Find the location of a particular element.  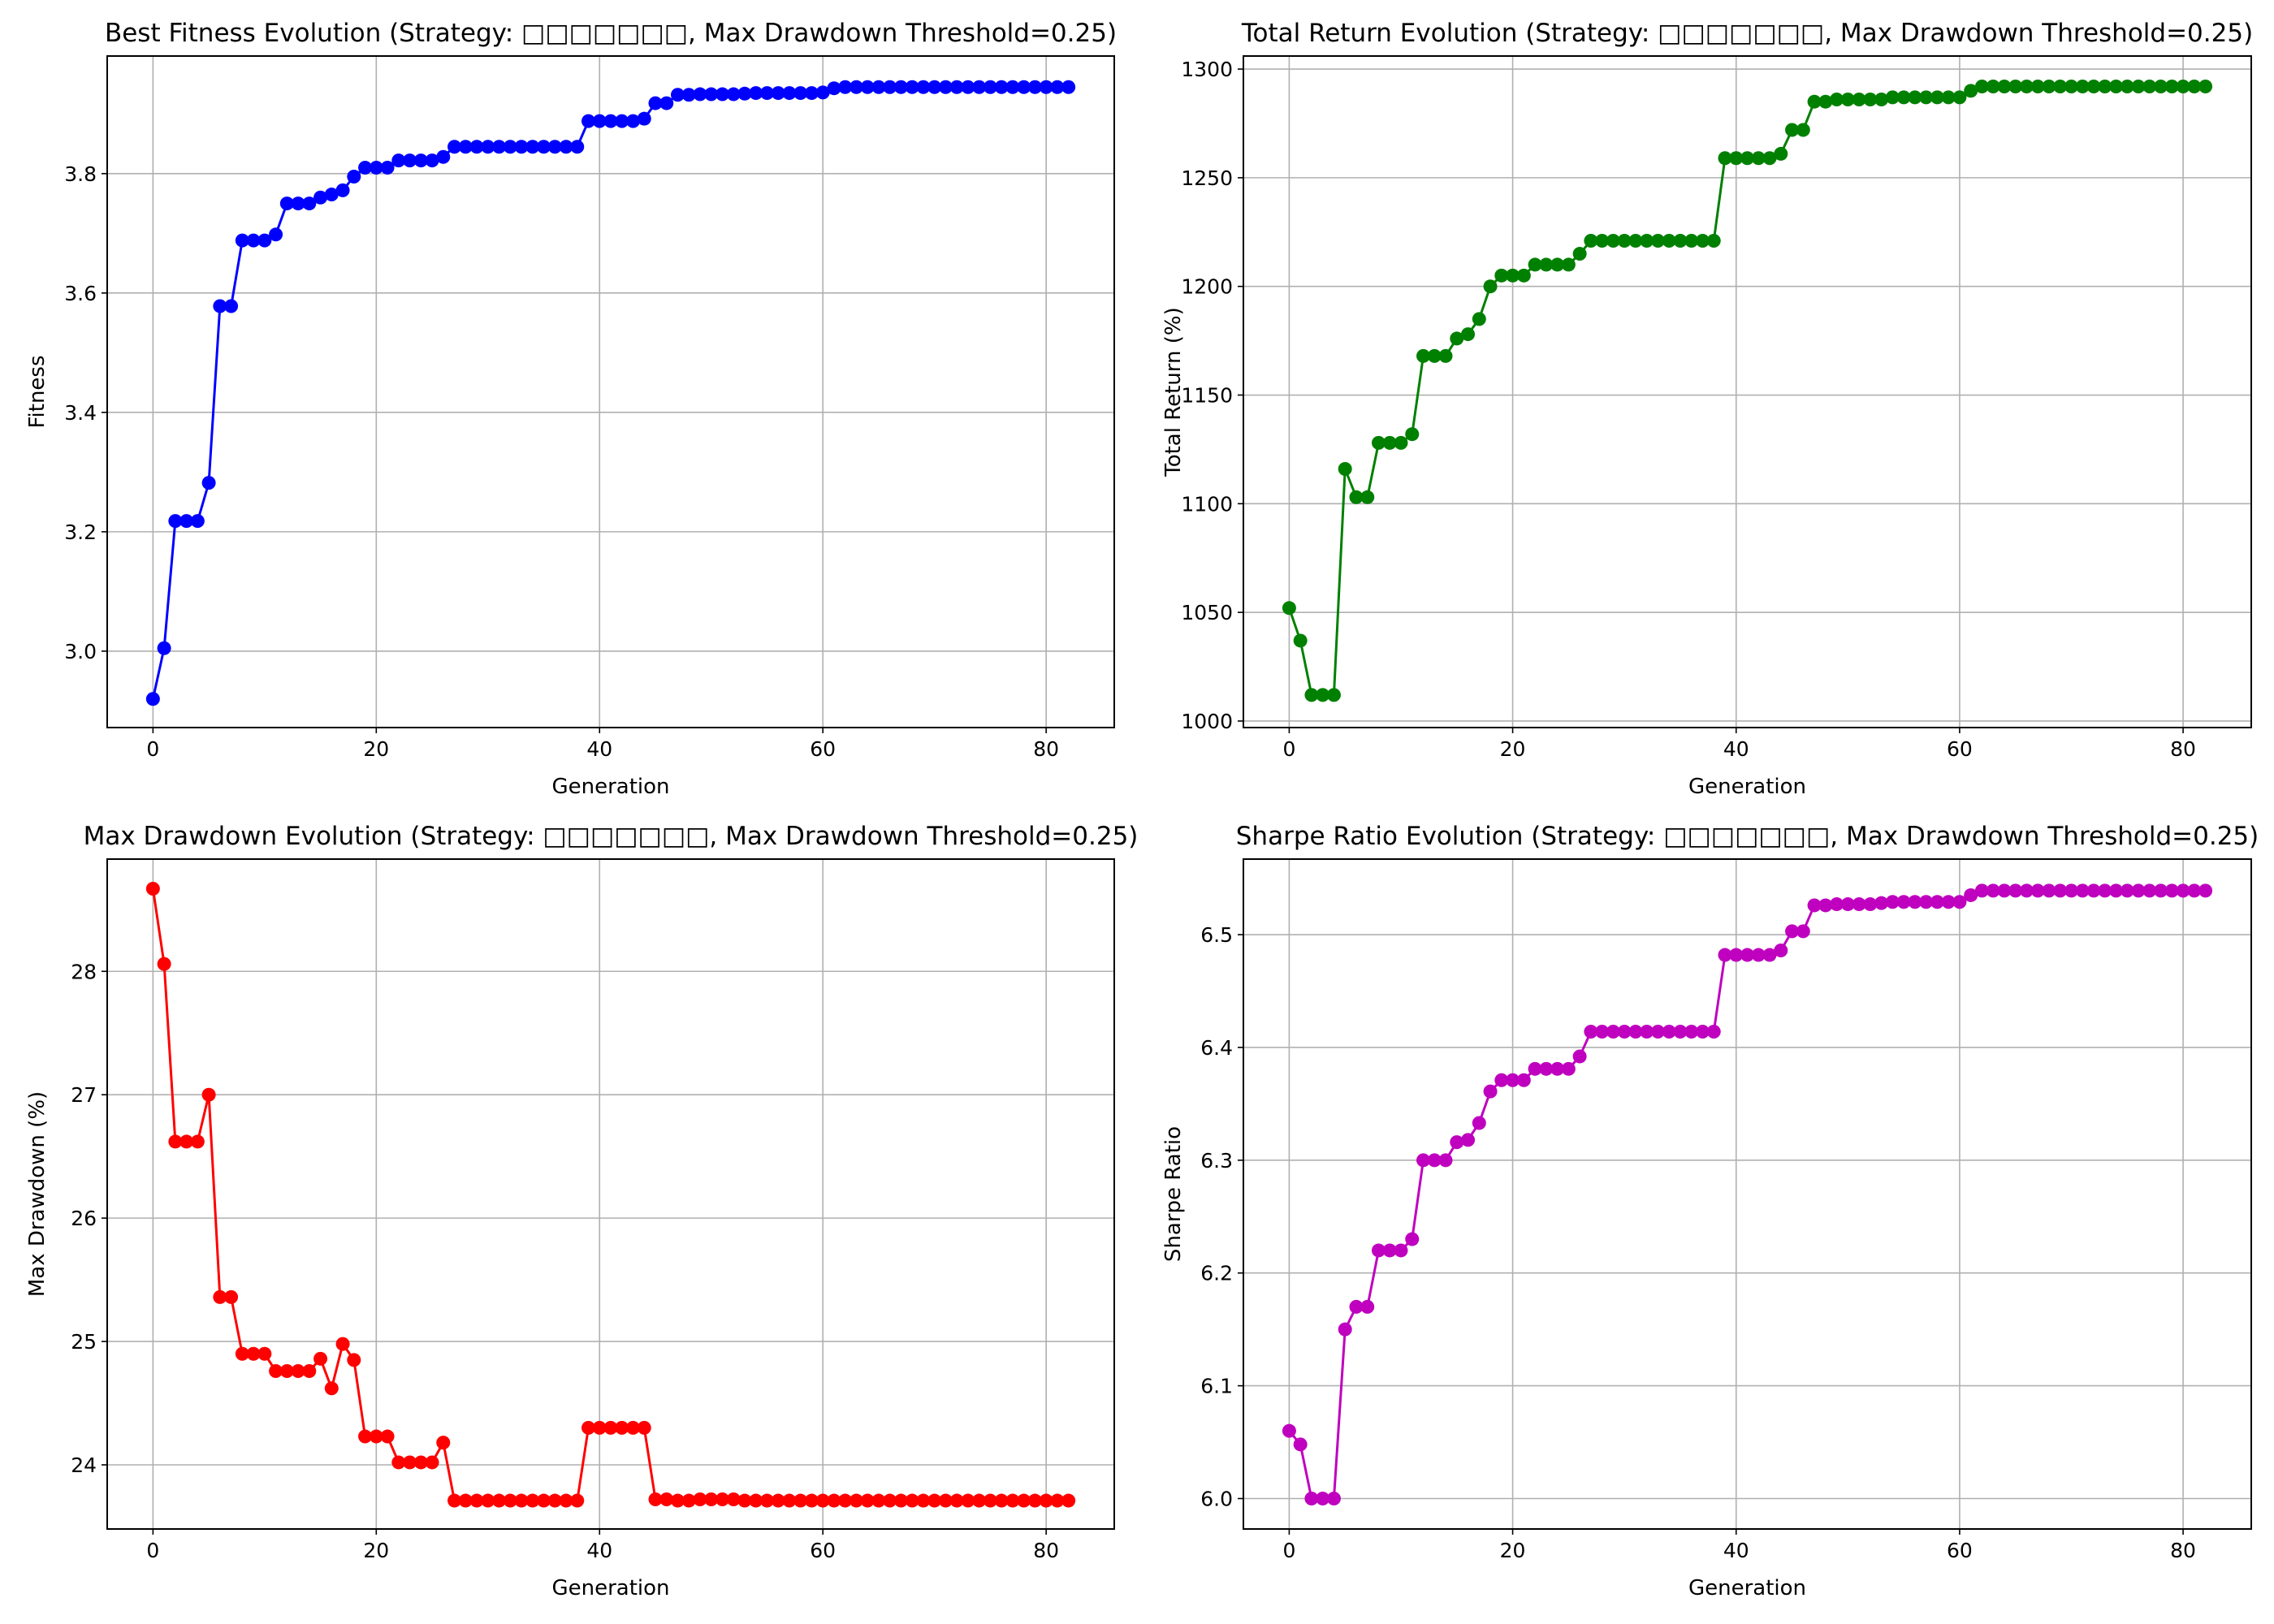

y-axis-label: Total Return (%) is located at coordinates (1173, 392).